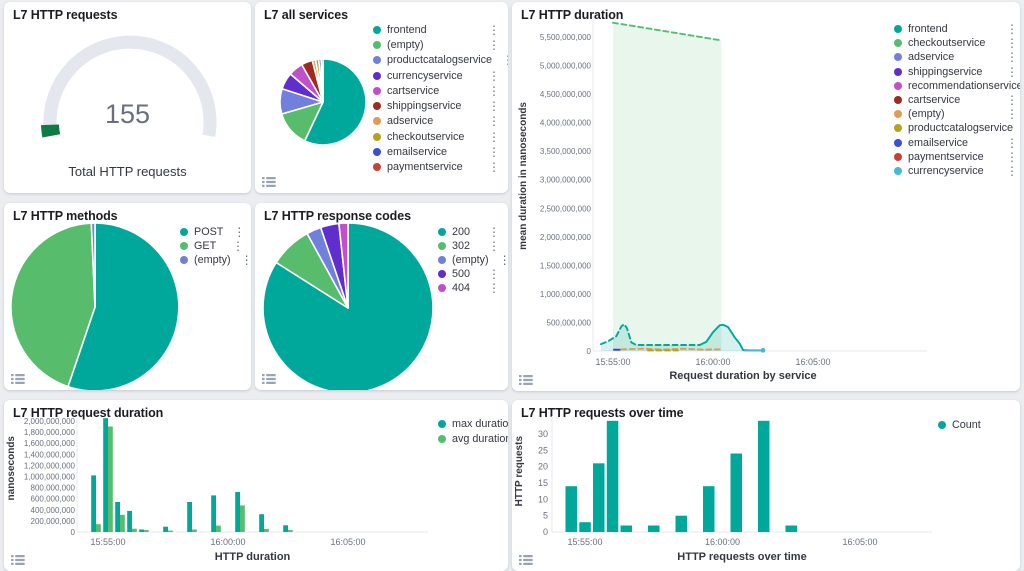 The width and height of the screenshot is (1024, 571). What do you see at coordinates (469, 246) in the screenshot?
I see `legend-item: 302 ⋮` at bounding box center [469, 246].